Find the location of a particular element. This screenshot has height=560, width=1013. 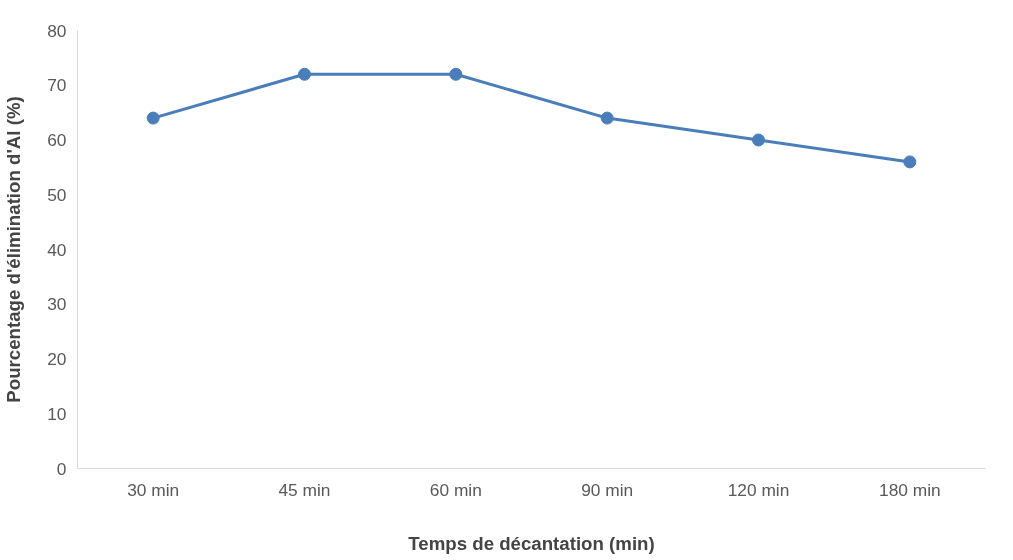

y-tick-label: 0 is located at coordinates (61, 468).